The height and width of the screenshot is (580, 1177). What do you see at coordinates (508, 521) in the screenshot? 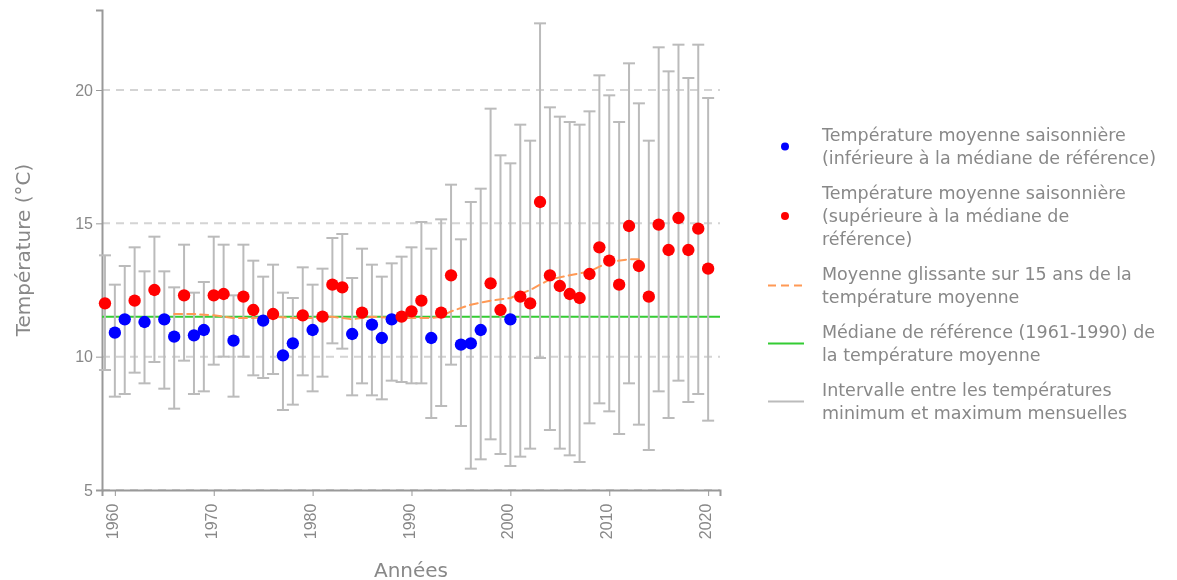
I see `x-tick-label: 2000` at bounding box center [508, 521].